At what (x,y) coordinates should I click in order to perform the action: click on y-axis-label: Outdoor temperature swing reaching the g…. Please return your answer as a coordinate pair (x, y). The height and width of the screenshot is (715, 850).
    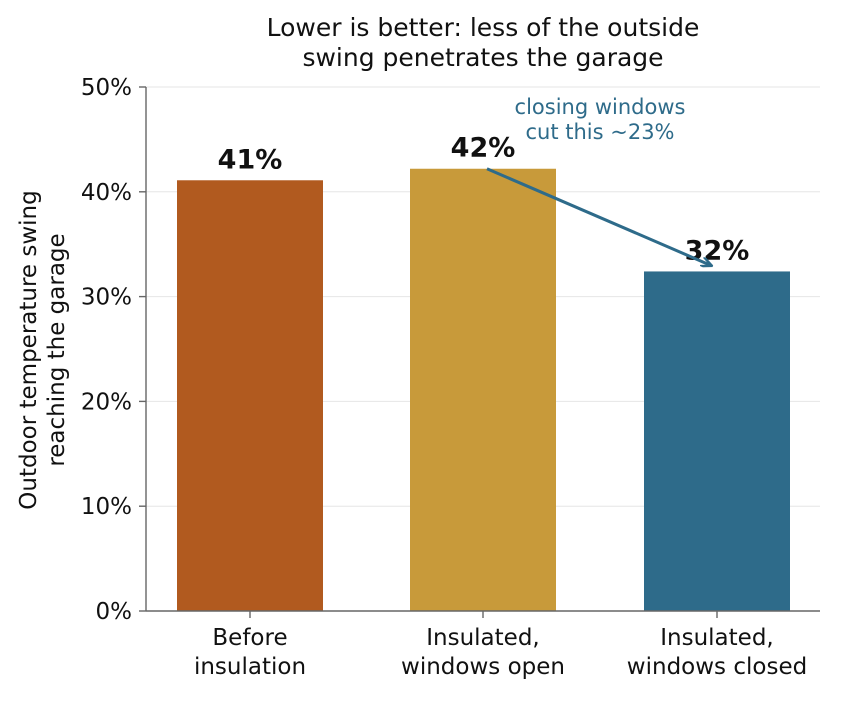
    Looking at the image, I should click on (43, 349).